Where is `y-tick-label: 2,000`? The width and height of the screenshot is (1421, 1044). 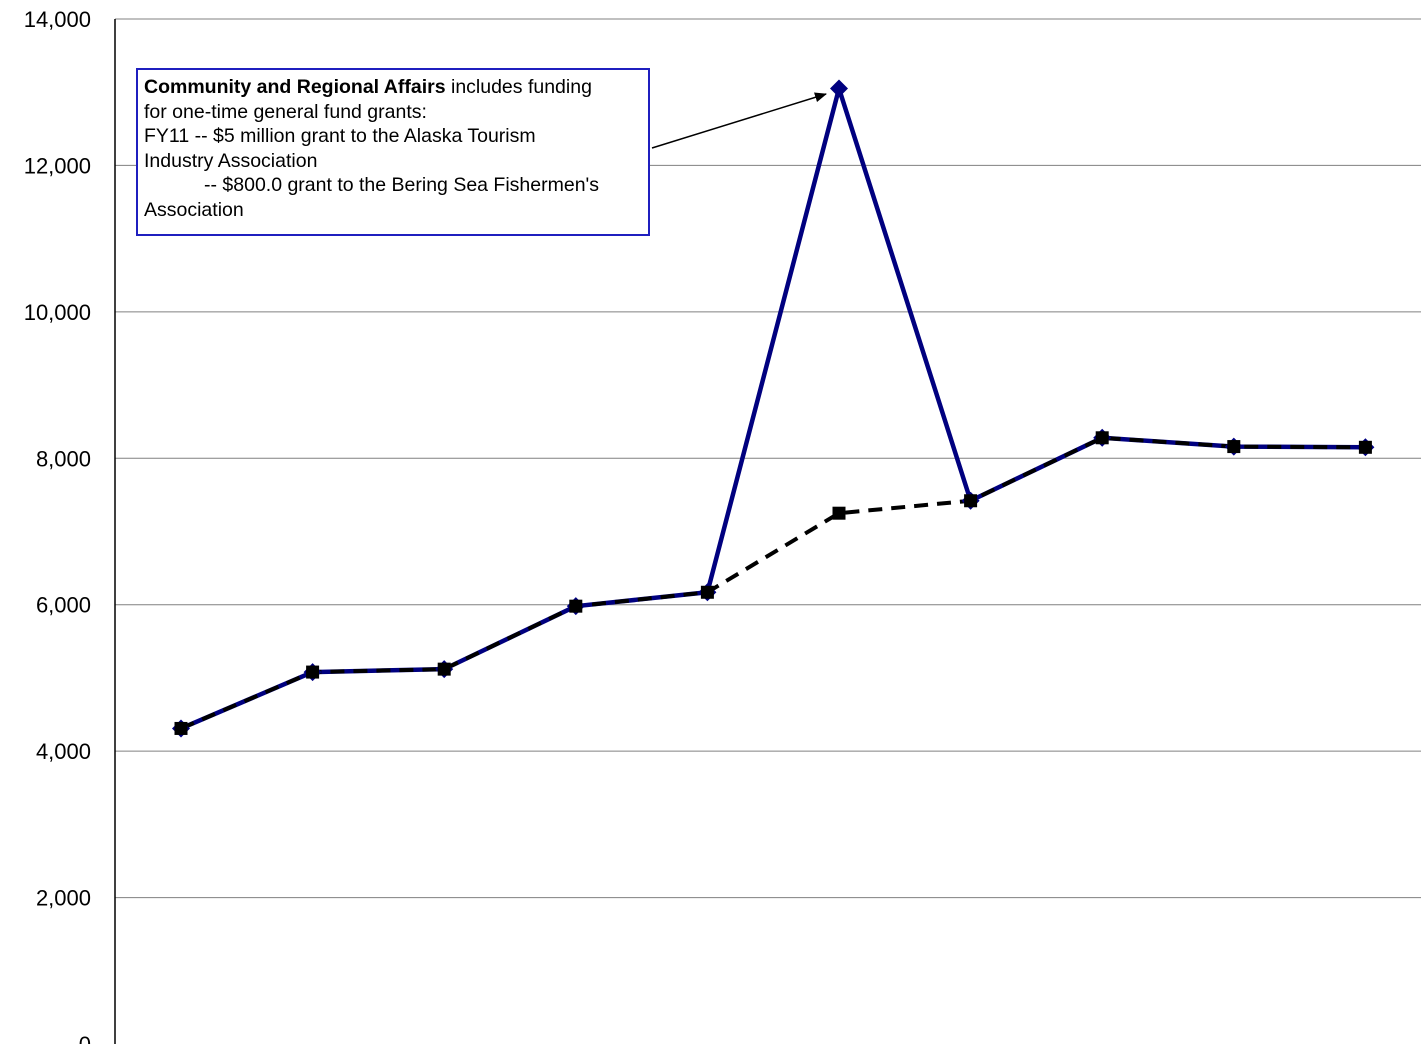 y-tick-label: 2,000 is located at coordinates (63, 898).